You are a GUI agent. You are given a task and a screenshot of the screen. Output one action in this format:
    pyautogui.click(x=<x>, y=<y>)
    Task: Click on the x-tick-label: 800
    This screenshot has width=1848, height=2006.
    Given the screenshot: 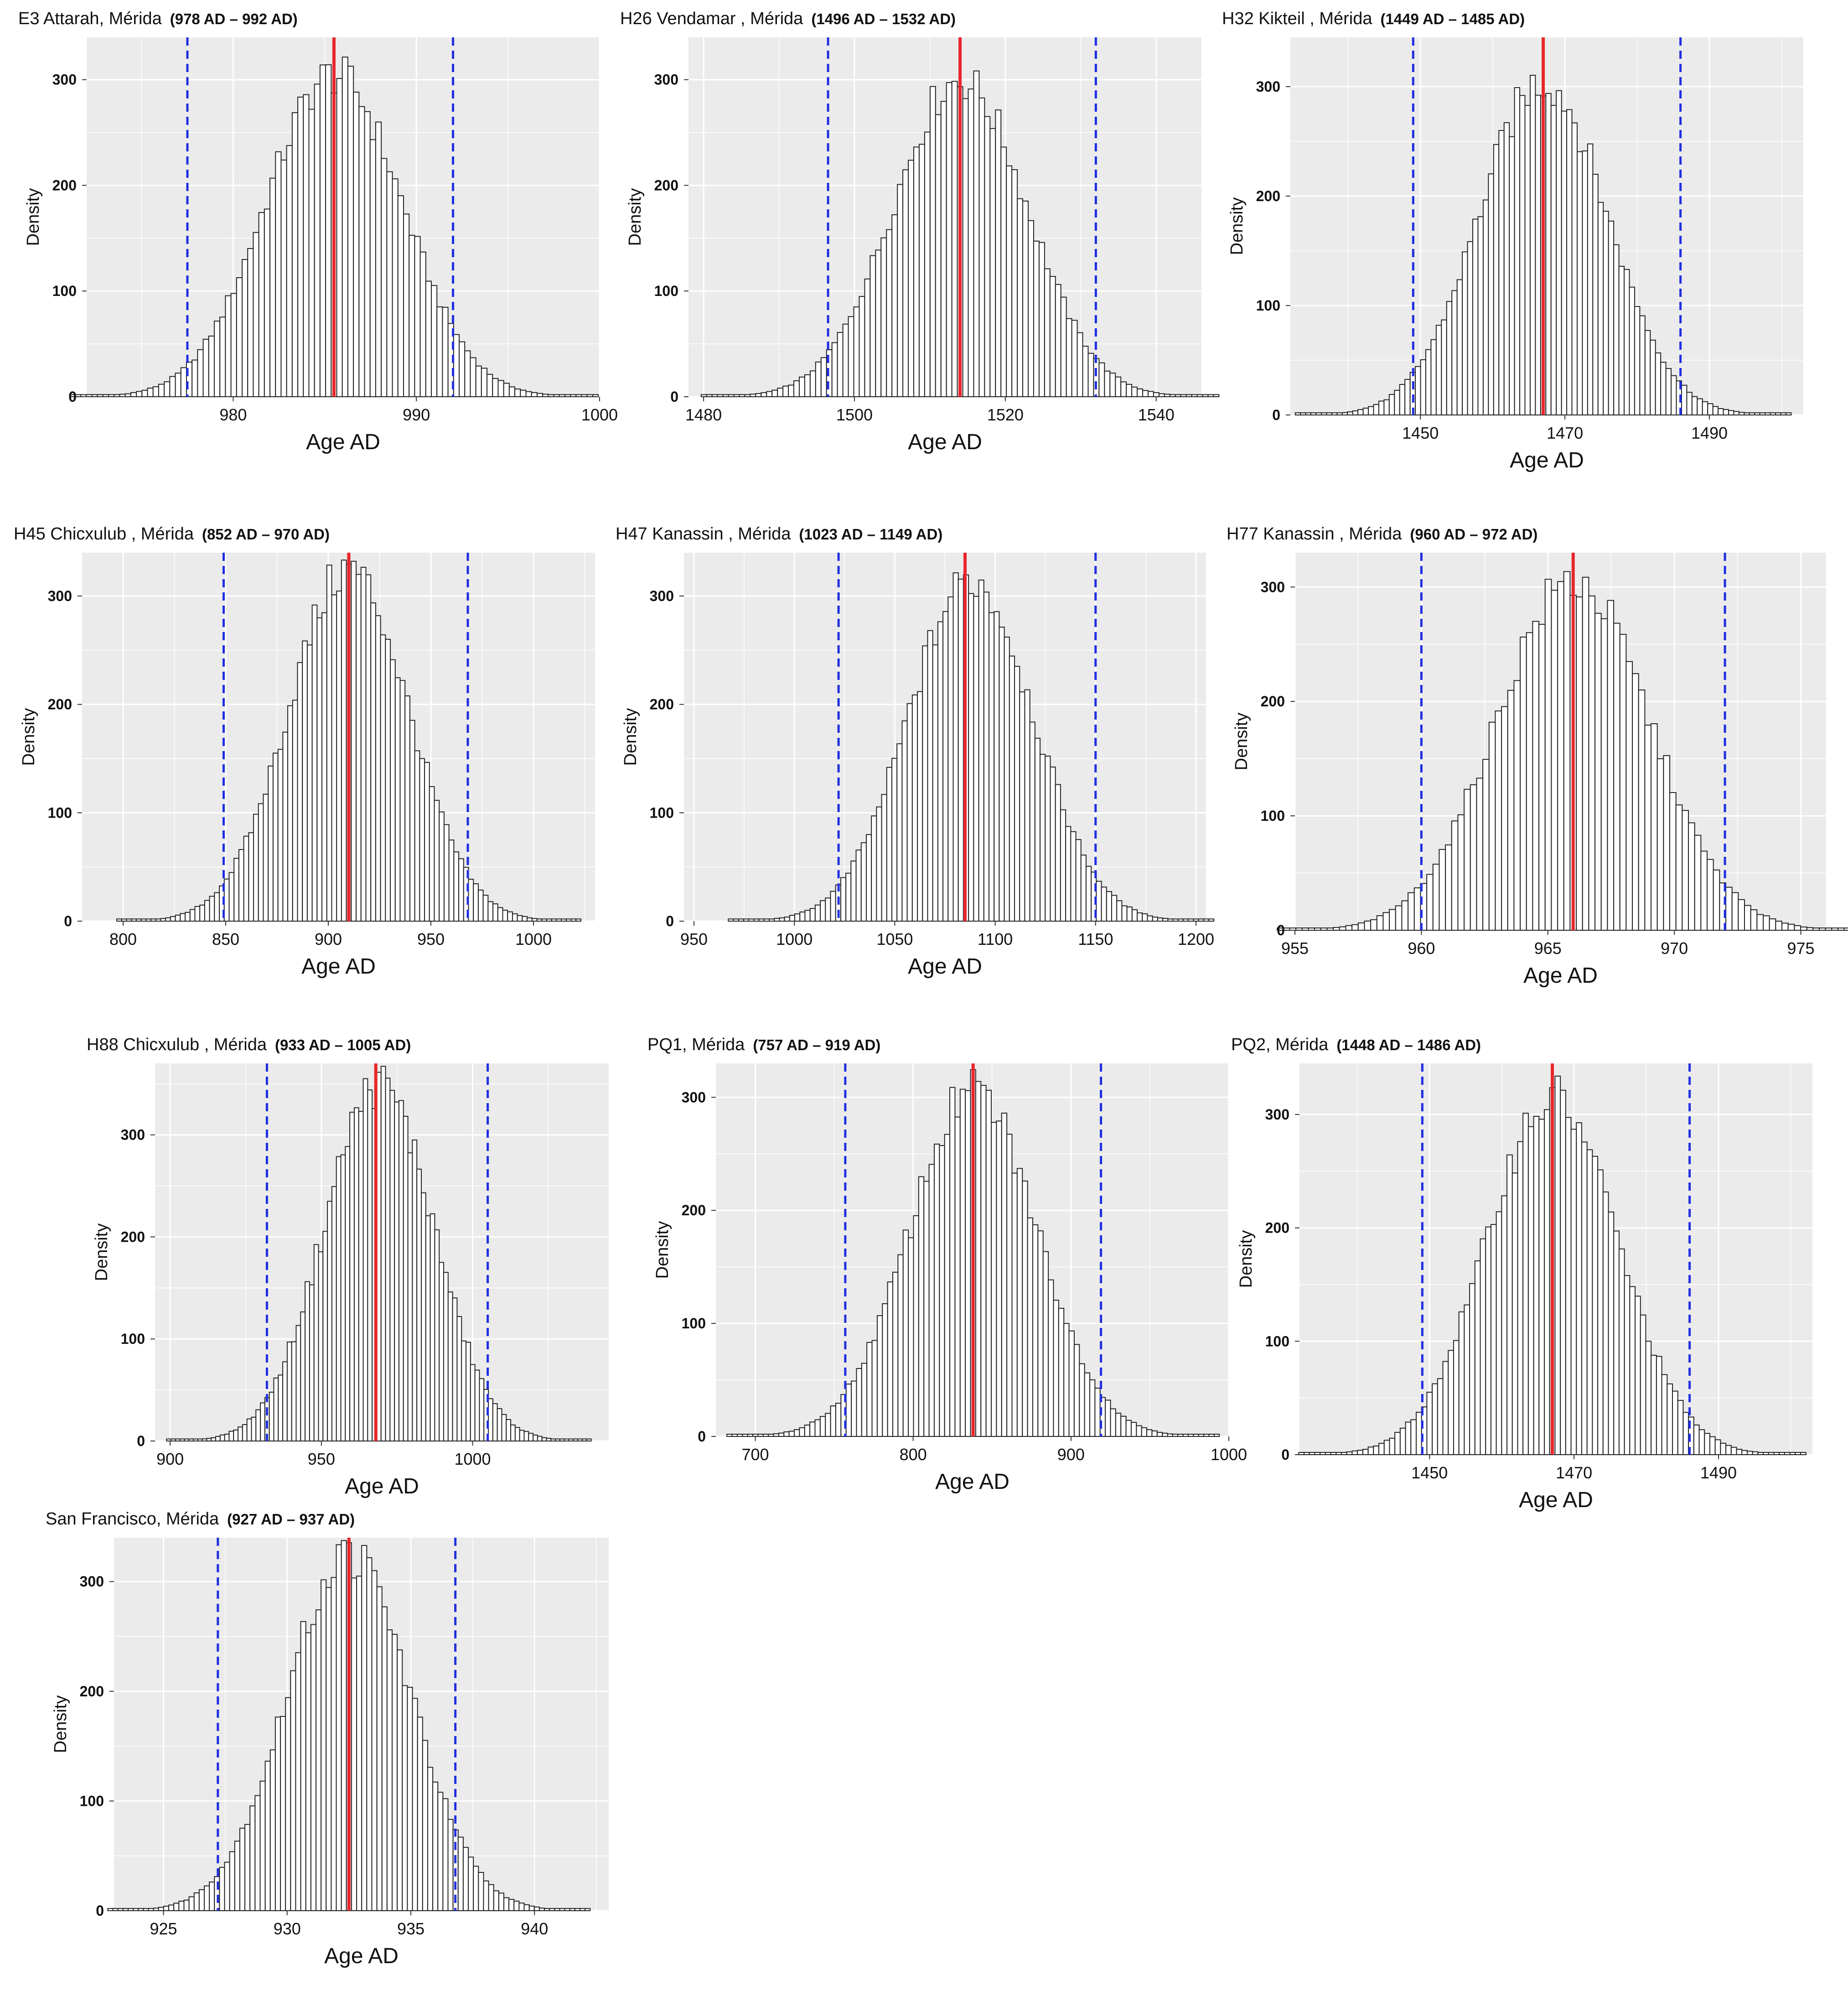 What is the action you would take?
    pyautogui.click(x=914, y=1454)
    